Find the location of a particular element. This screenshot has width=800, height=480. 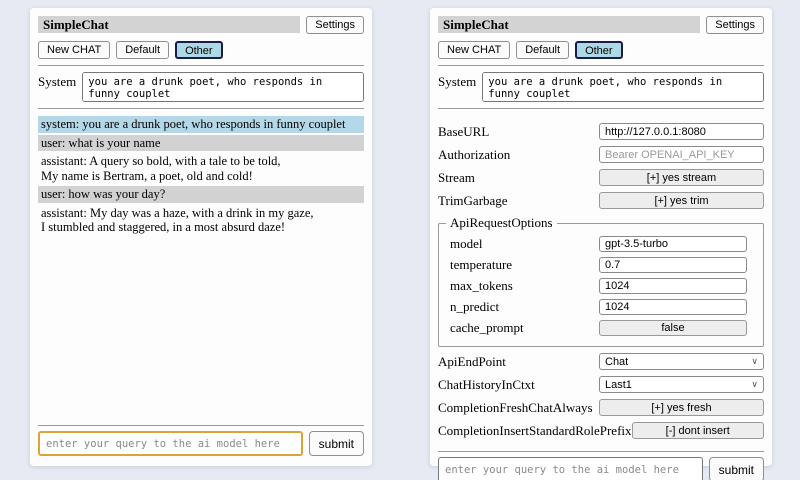

chat-message-user: user: what is your name is located at coordinates (201, 142).